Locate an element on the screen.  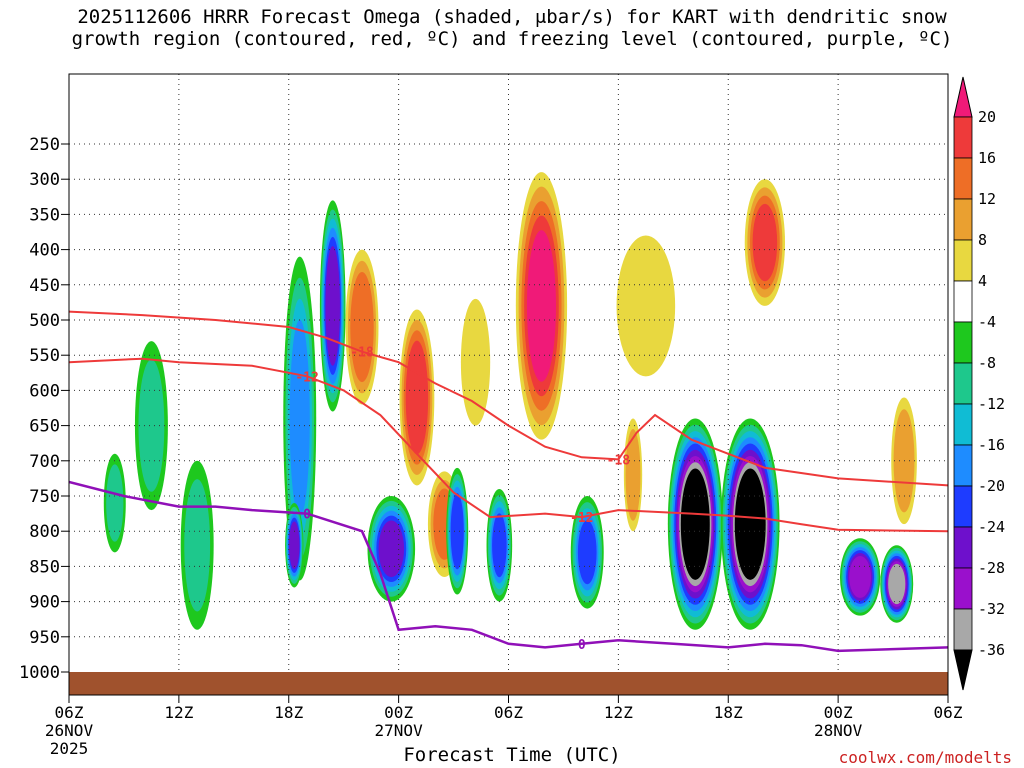
ytick-label-550: 550 is located at coordinates (44, 356).